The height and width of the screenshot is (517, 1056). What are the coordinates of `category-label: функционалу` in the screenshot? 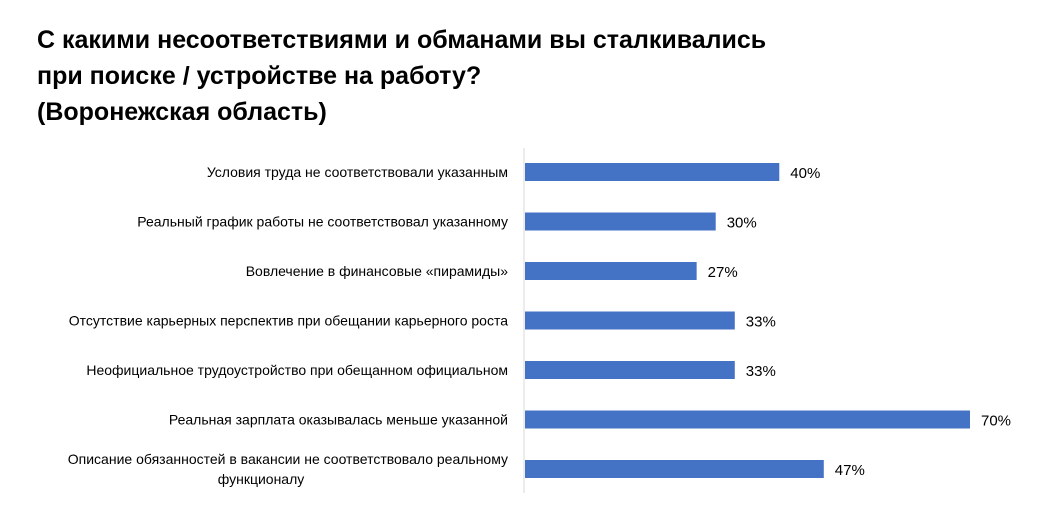 It's located at (261, 479).